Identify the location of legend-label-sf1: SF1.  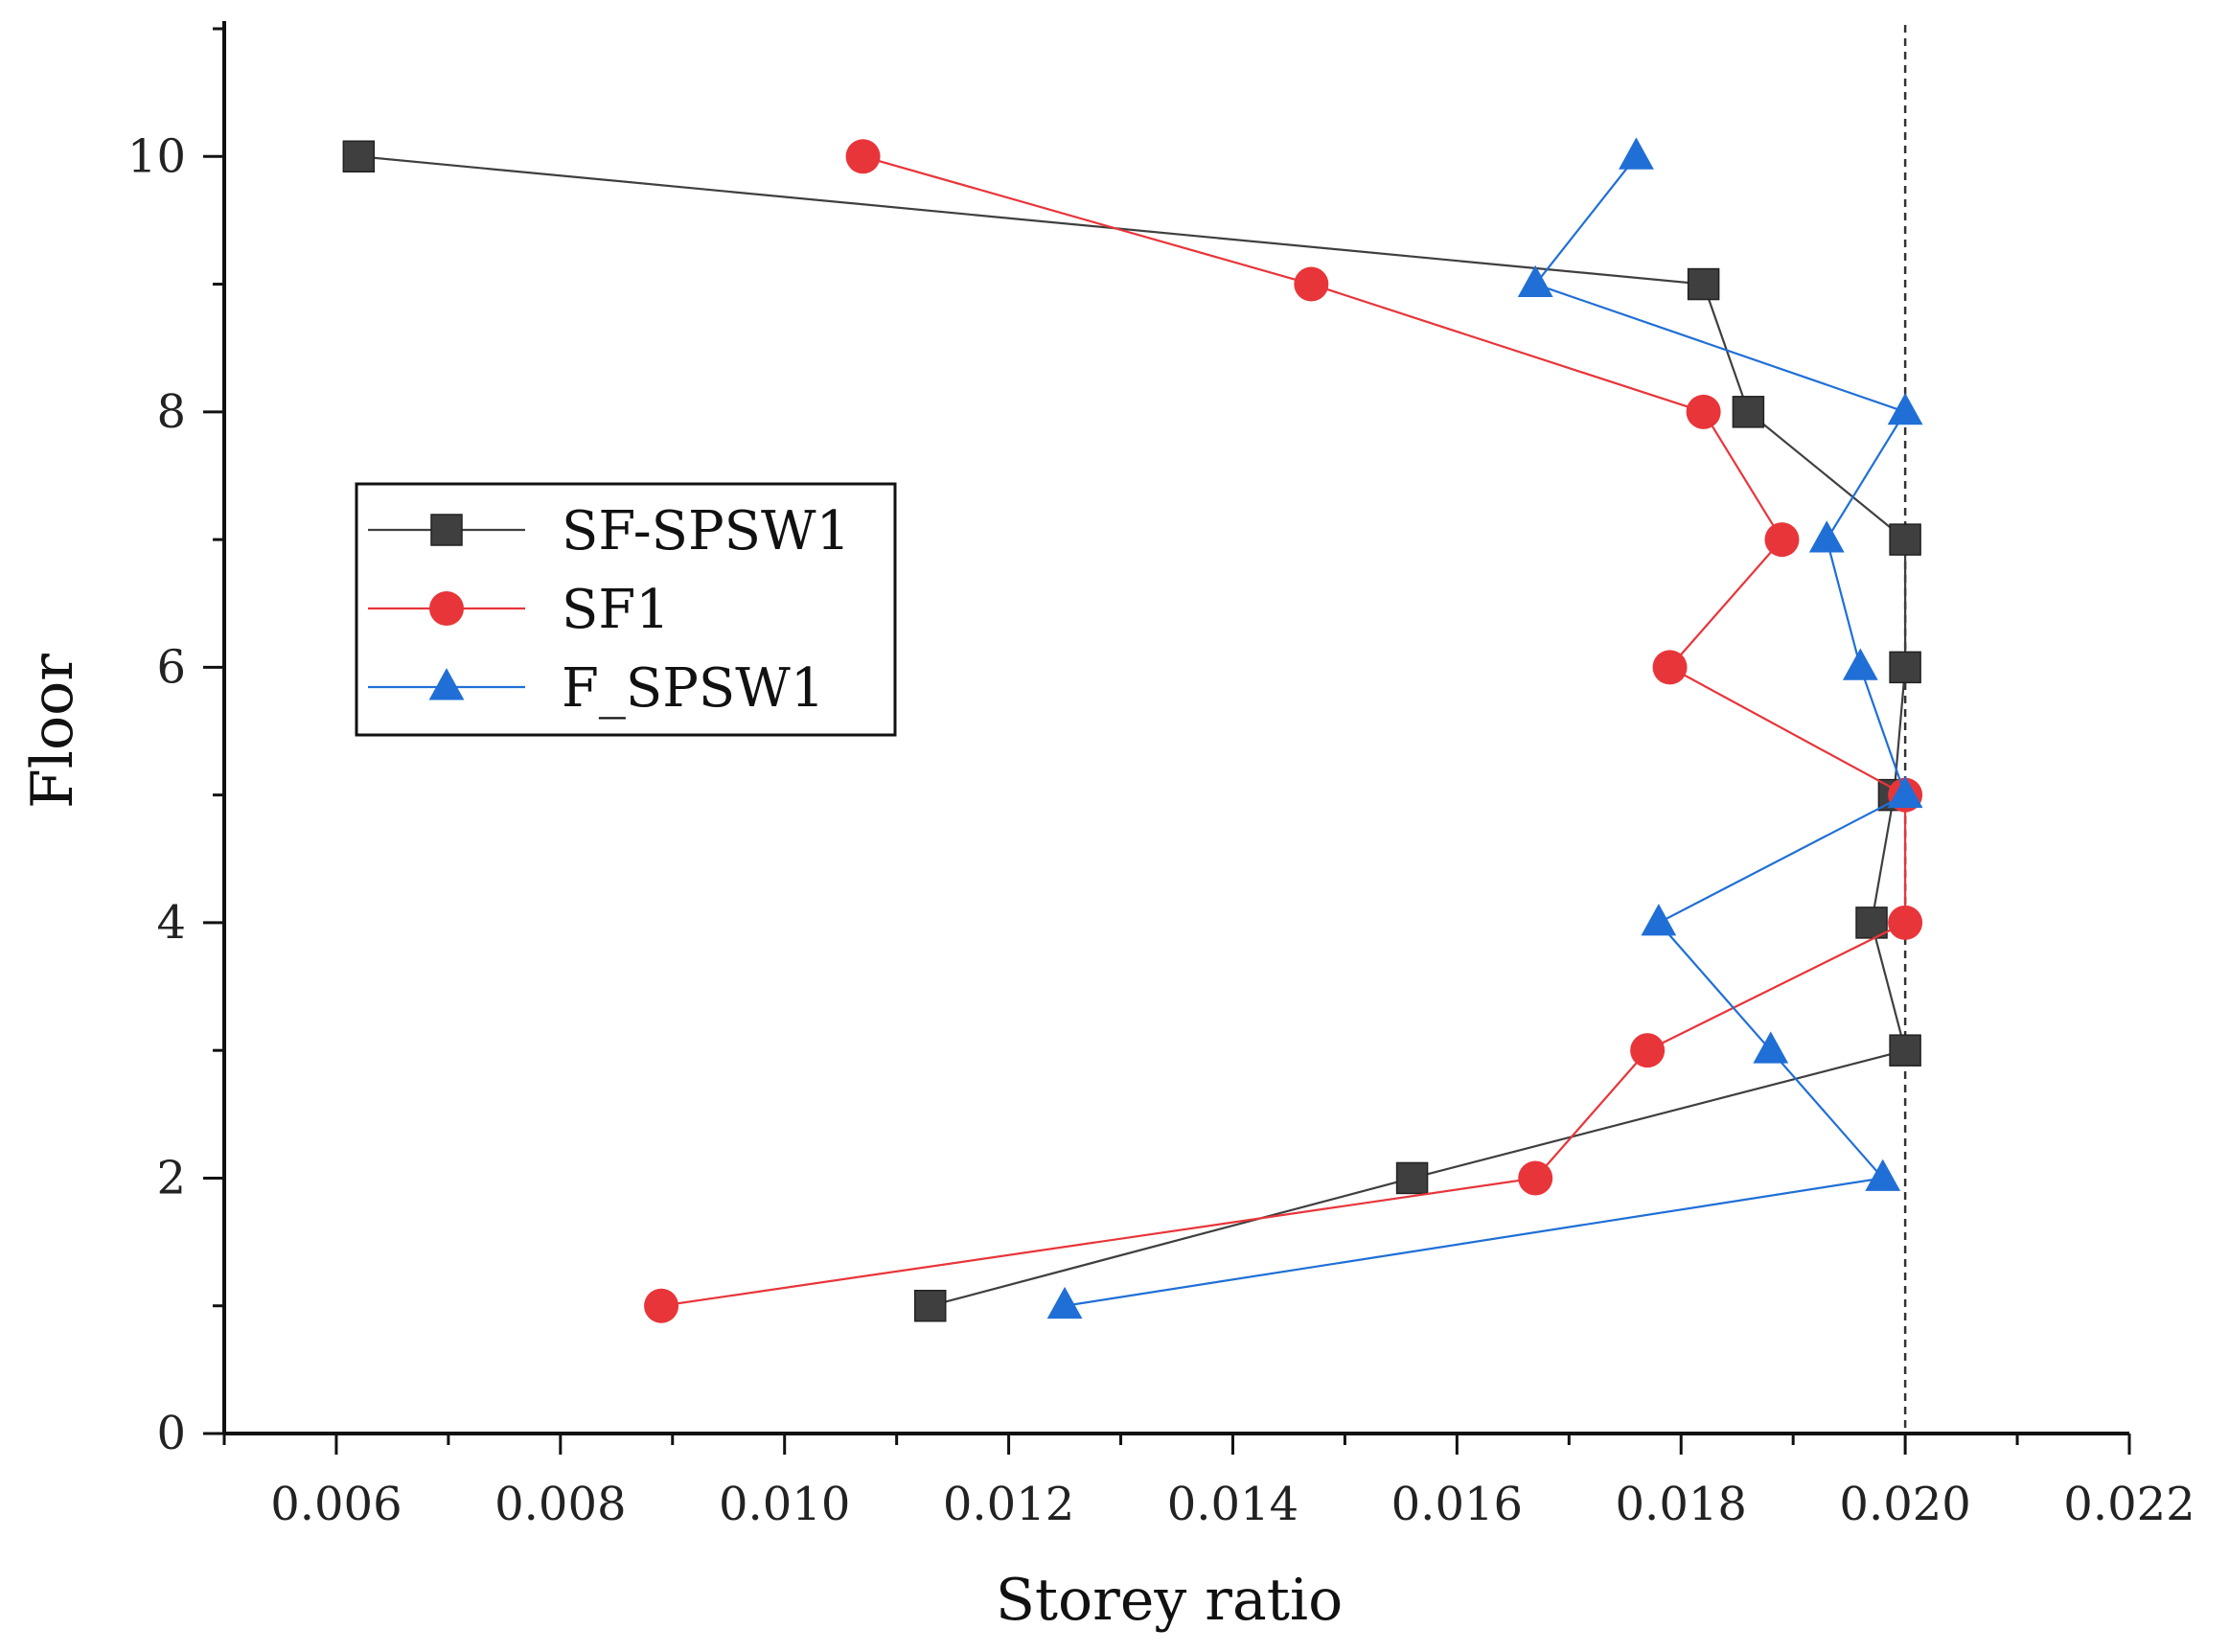
(616, 610).